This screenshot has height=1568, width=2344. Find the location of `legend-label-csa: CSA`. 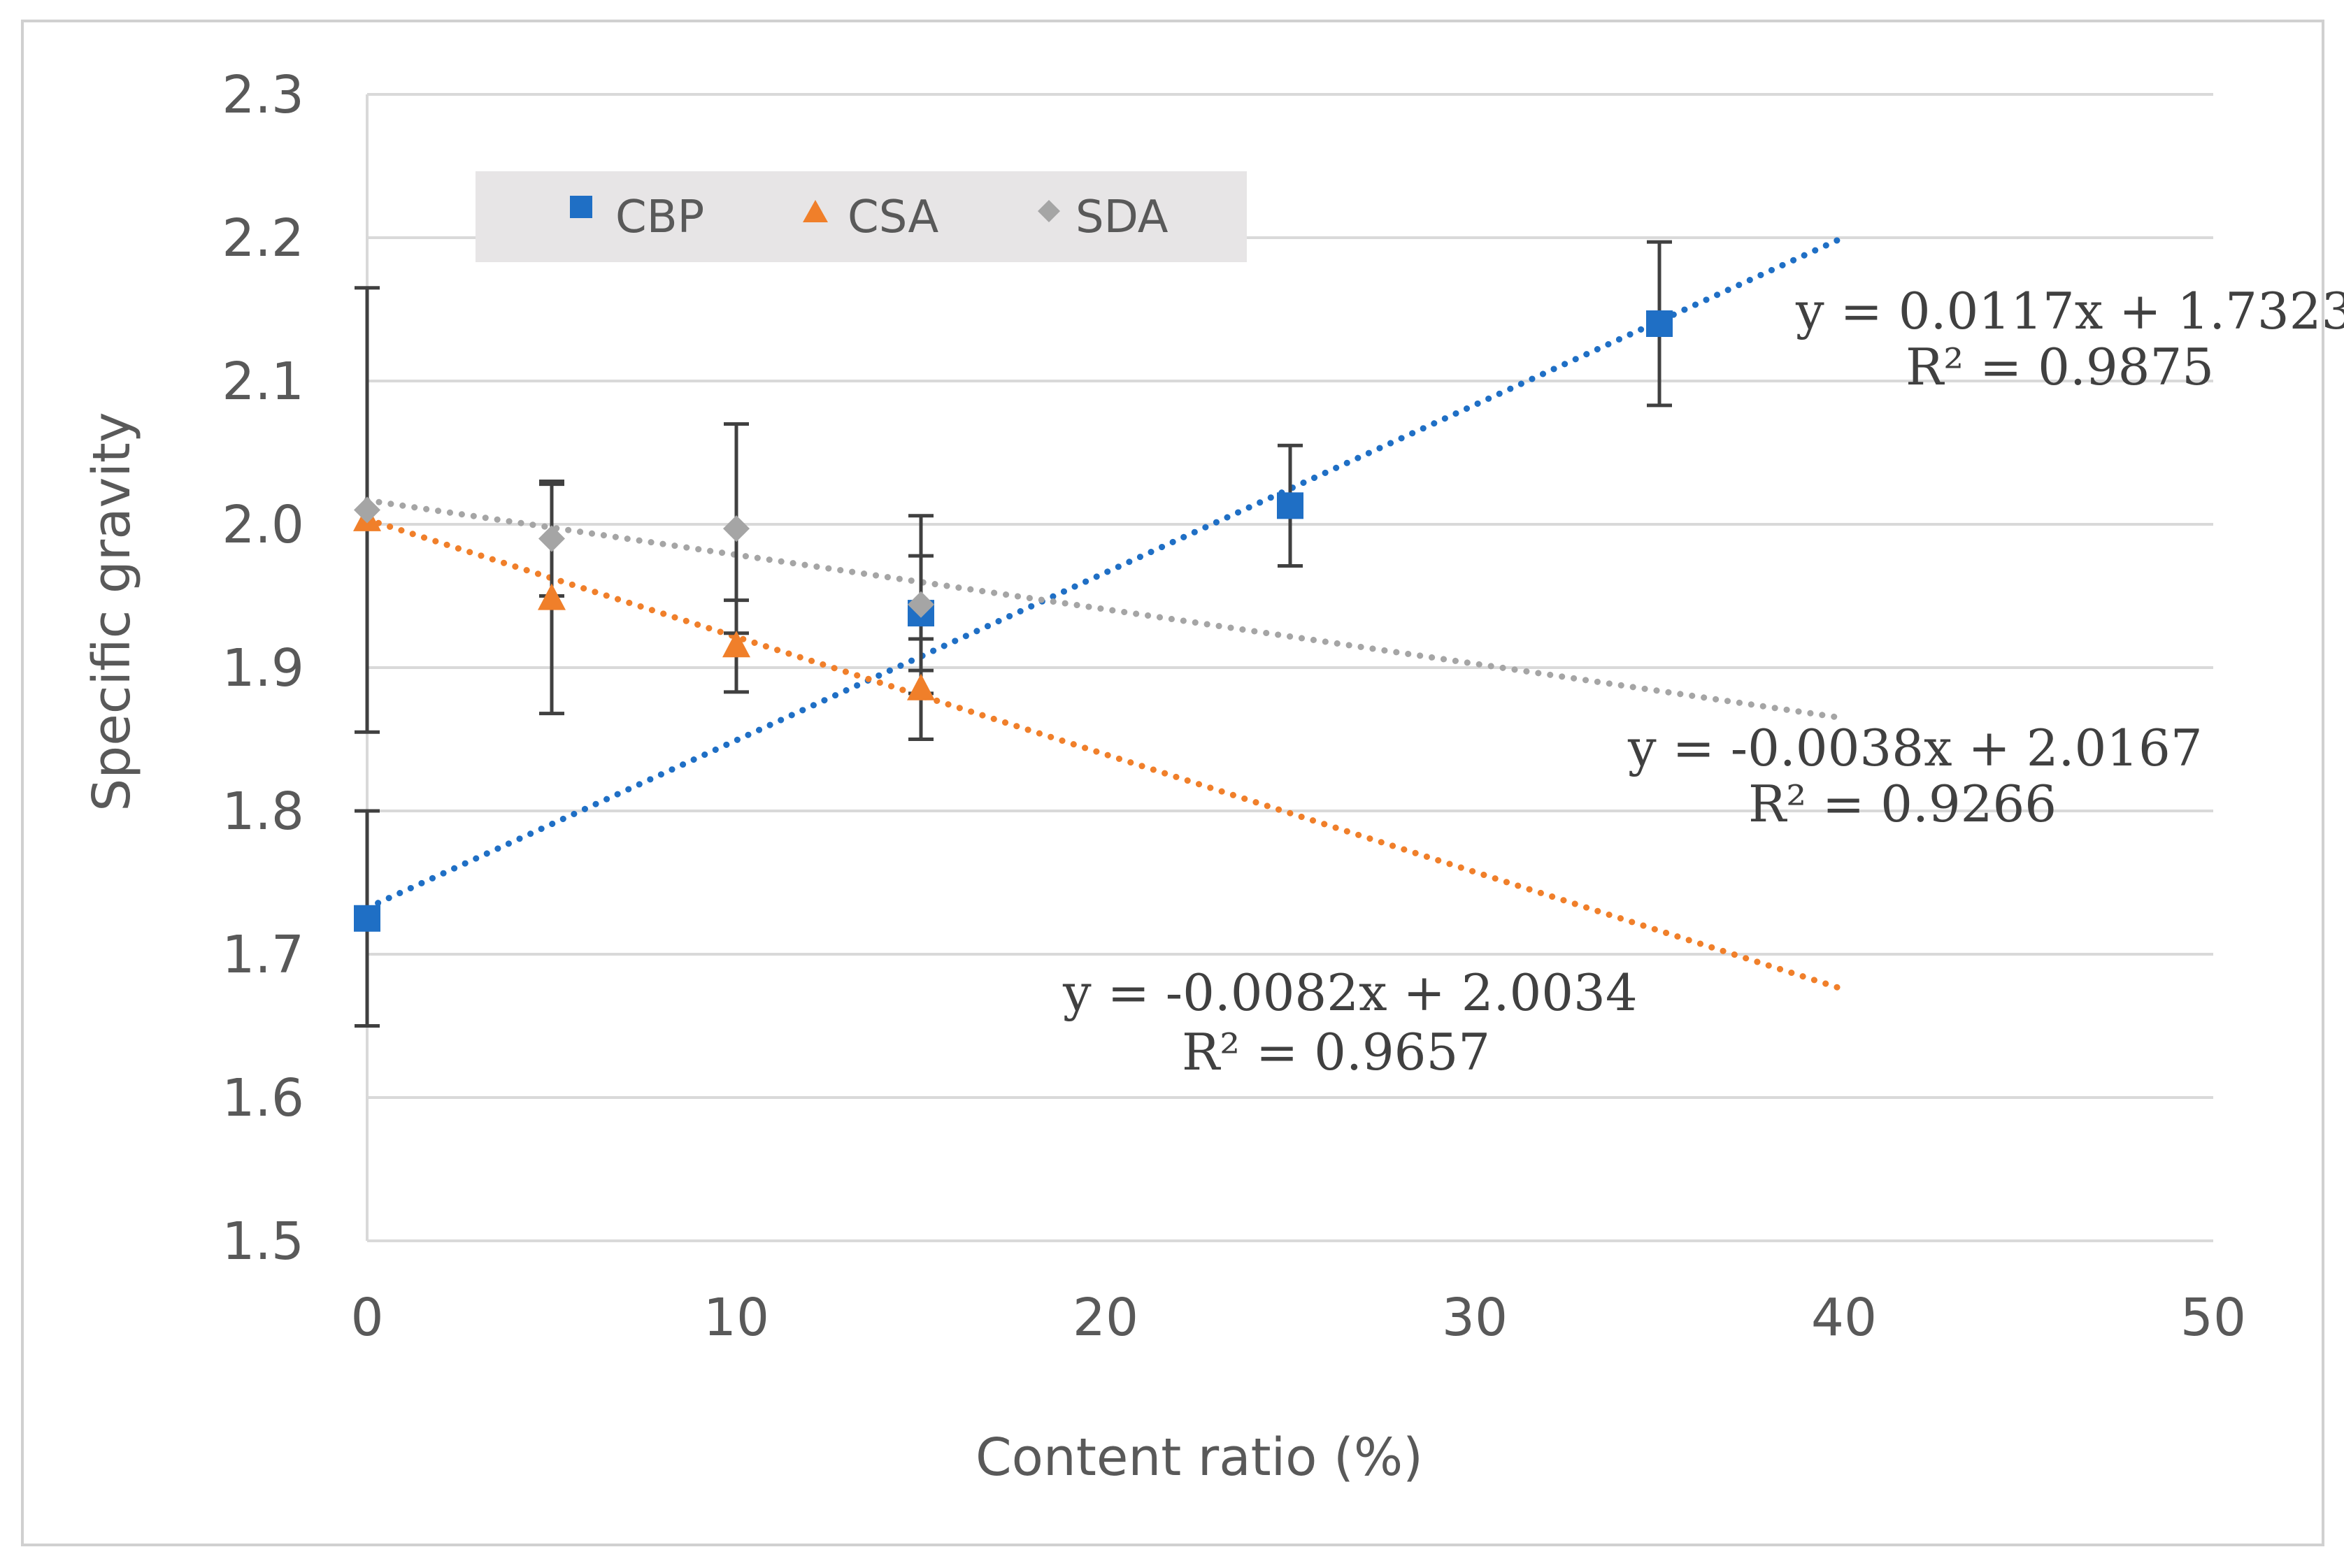

legend-label-csa: CSA is located at coordinates (893, 217).